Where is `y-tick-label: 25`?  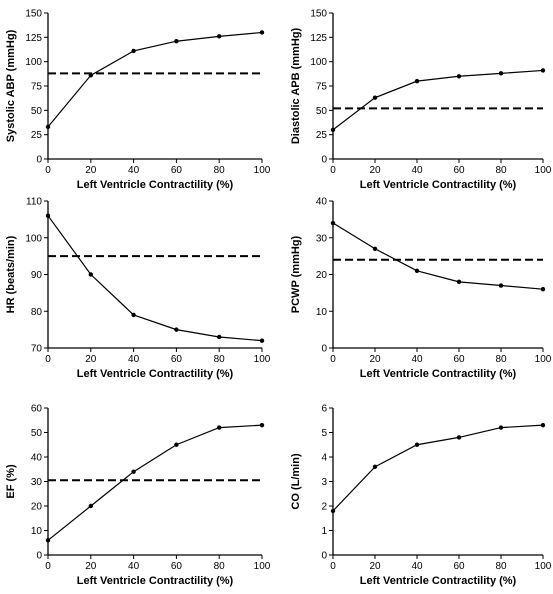
y-tick-label: 25 is located at coordinates (322, 135).